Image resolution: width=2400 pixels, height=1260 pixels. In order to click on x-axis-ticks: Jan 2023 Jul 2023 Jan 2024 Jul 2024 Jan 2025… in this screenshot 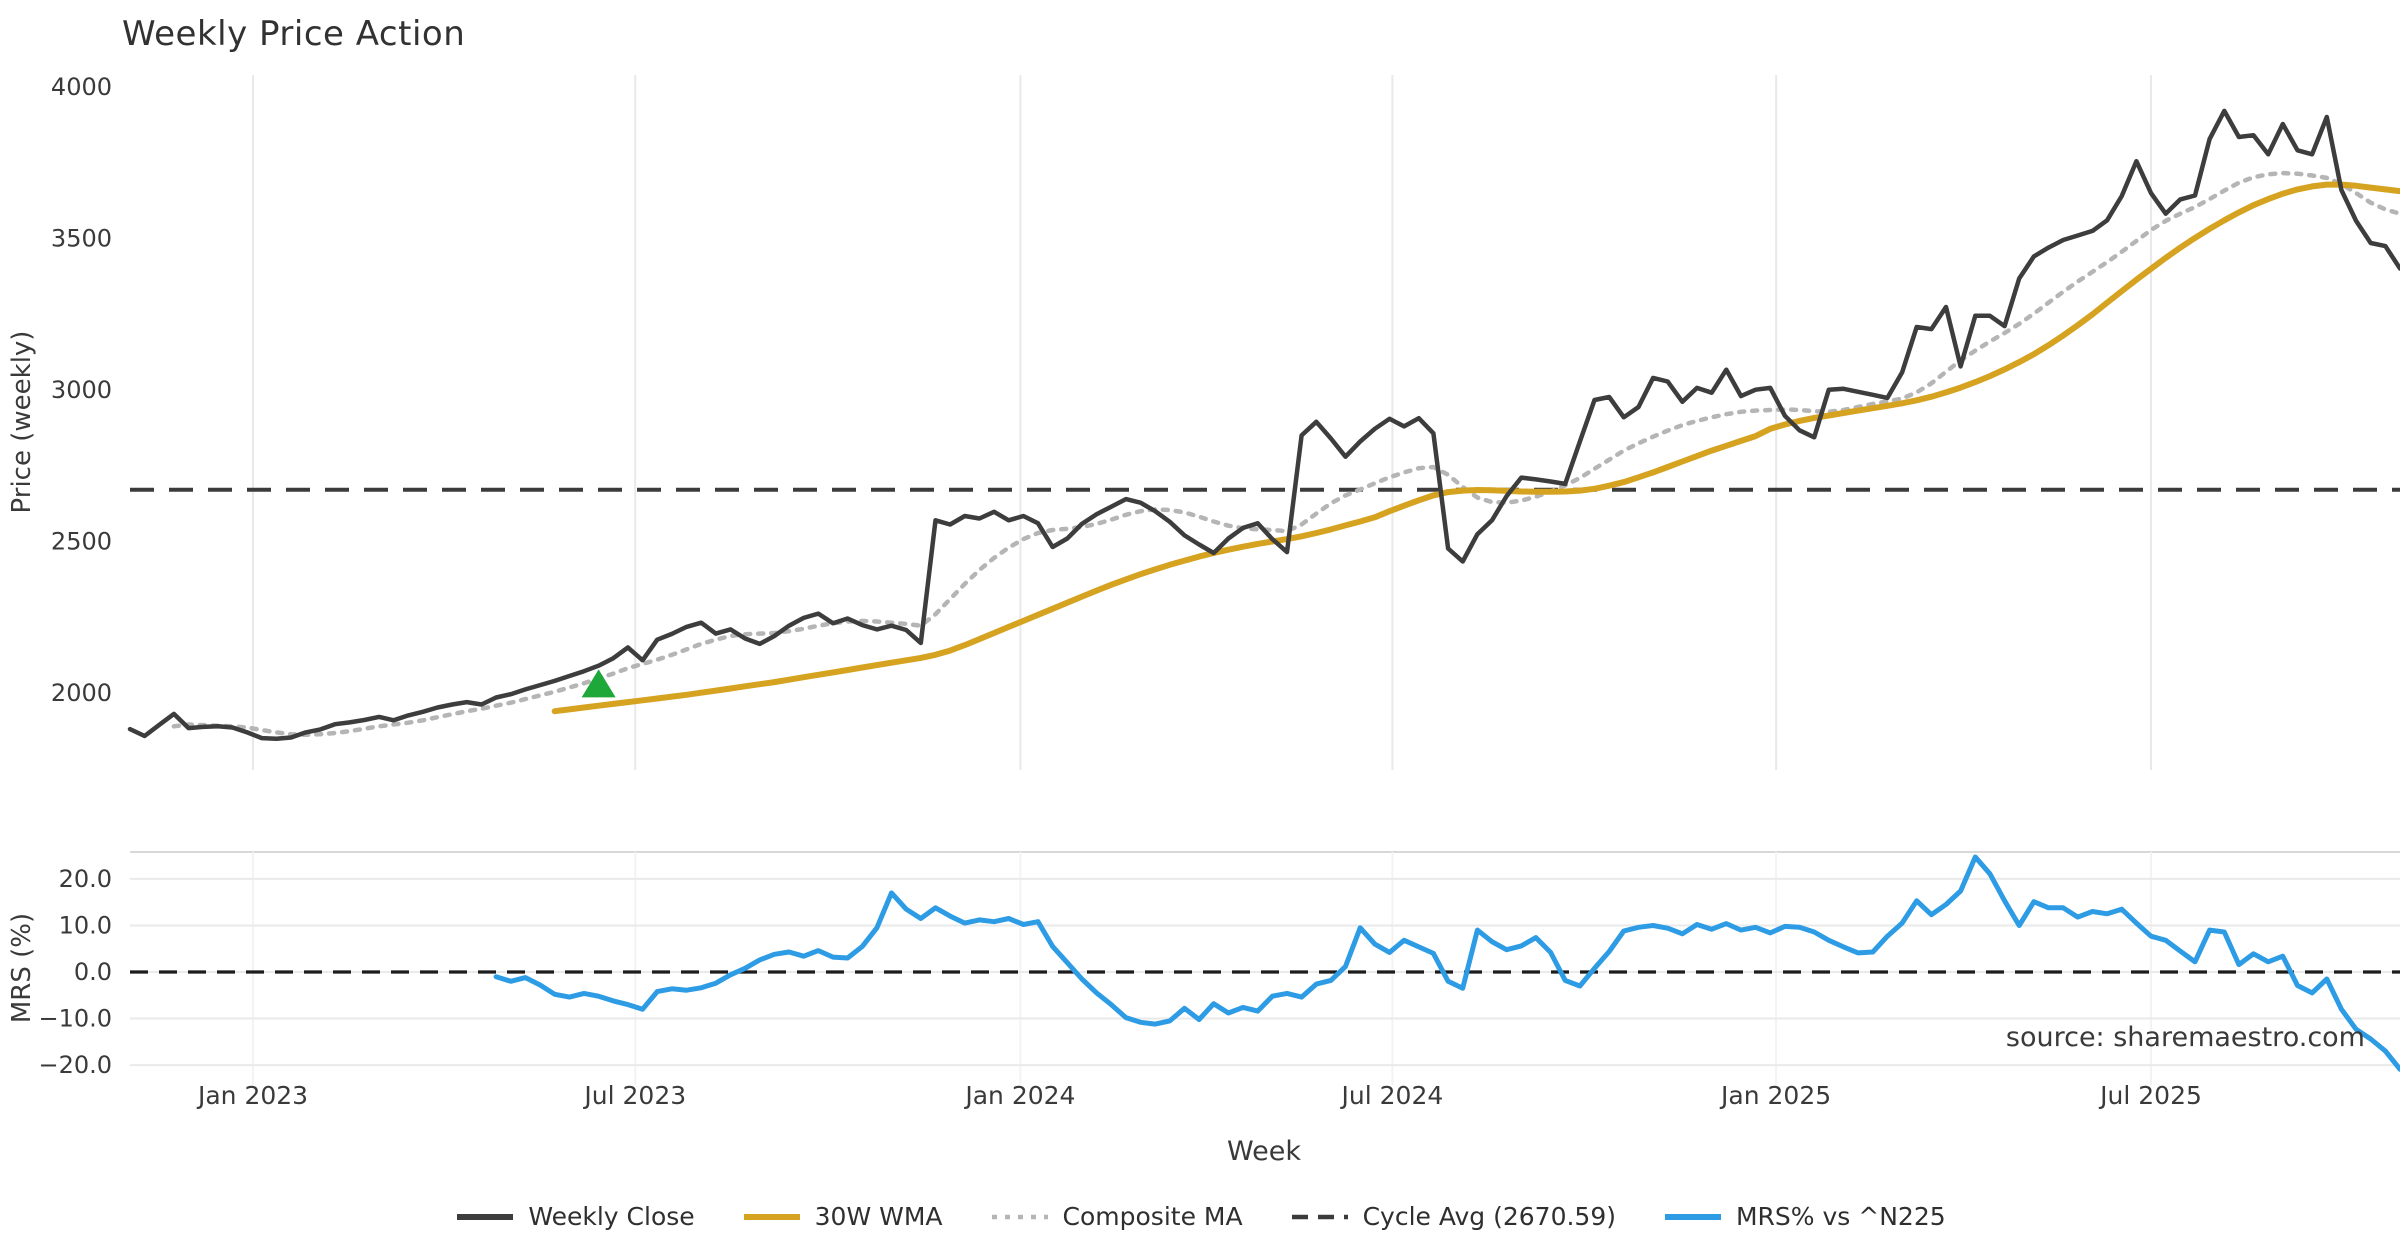, I will do `click(1199, 1095)`.